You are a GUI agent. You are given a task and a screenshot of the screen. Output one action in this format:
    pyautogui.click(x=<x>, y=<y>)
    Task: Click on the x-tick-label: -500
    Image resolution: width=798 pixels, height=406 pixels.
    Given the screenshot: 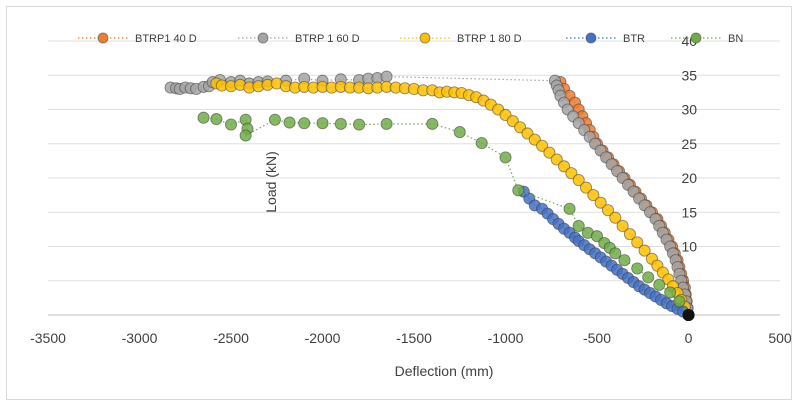 What is the action you would take?
    pyautogui.click(x=597, y=338)
    